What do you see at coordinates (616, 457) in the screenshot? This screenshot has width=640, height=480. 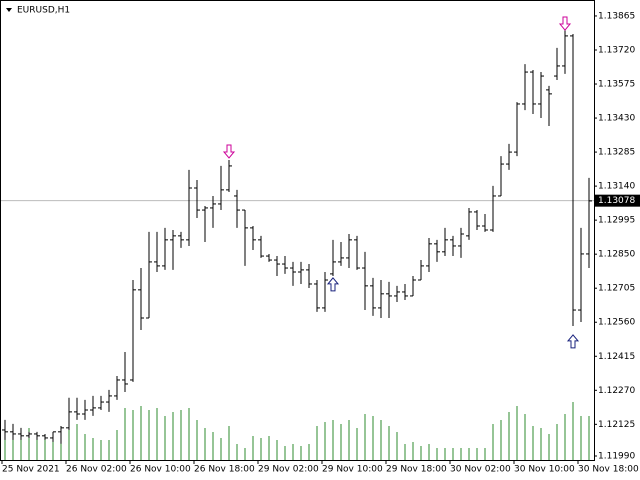 I see `y-tick-label: 1.11990` at bounding box center [616, 457].